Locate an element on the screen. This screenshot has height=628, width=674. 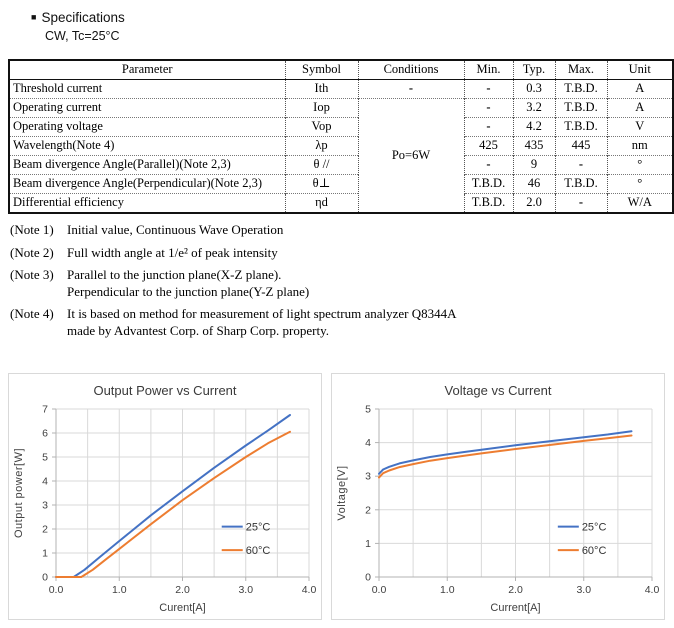
svg-text: Current[A] is located at coordinates (515, 608).